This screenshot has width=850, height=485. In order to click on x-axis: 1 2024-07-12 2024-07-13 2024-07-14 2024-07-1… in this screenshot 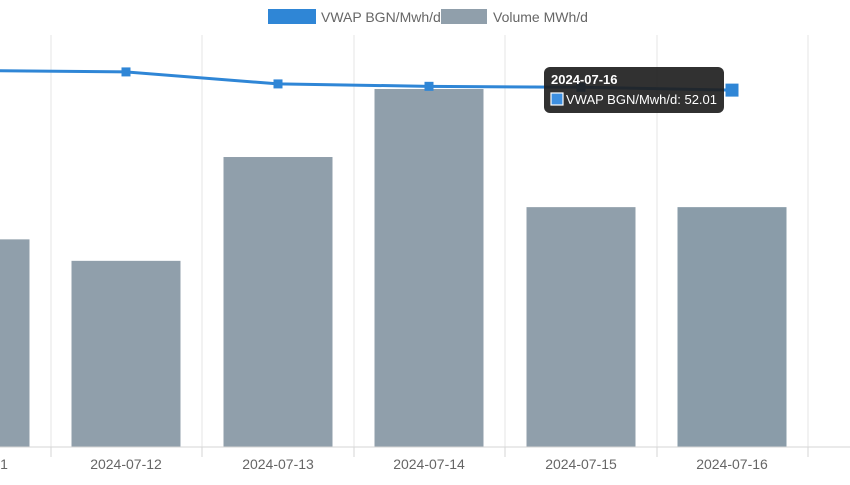, I will do `click(425, 459)`.